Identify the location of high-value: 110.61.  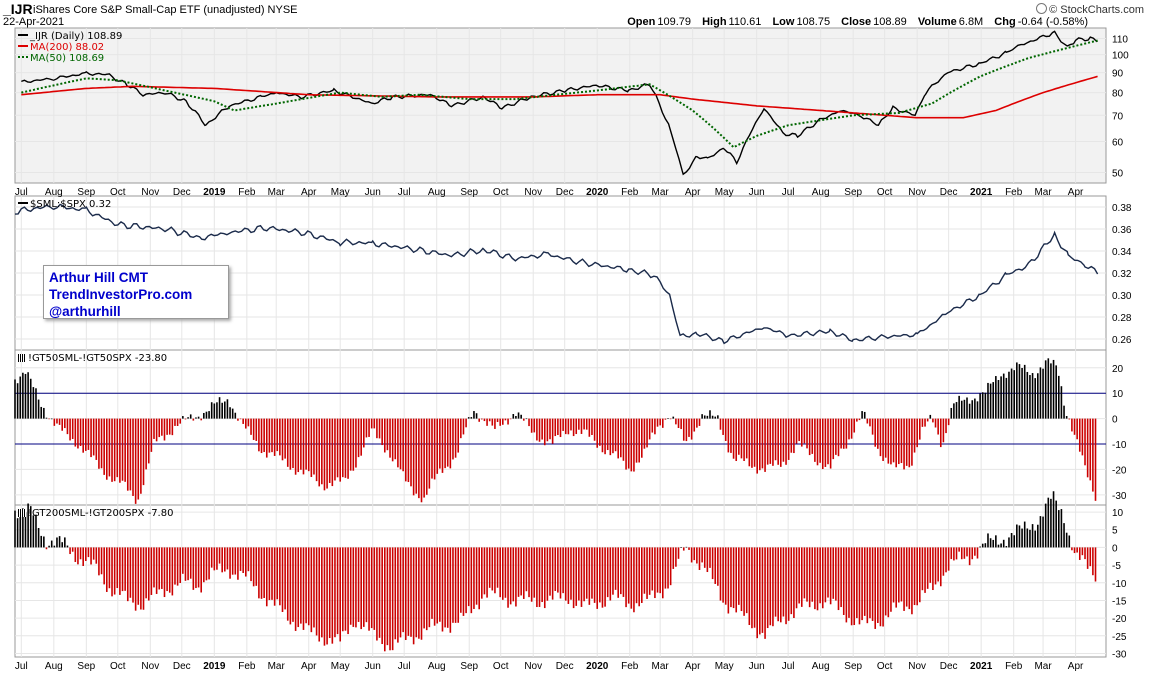
(745, 22).